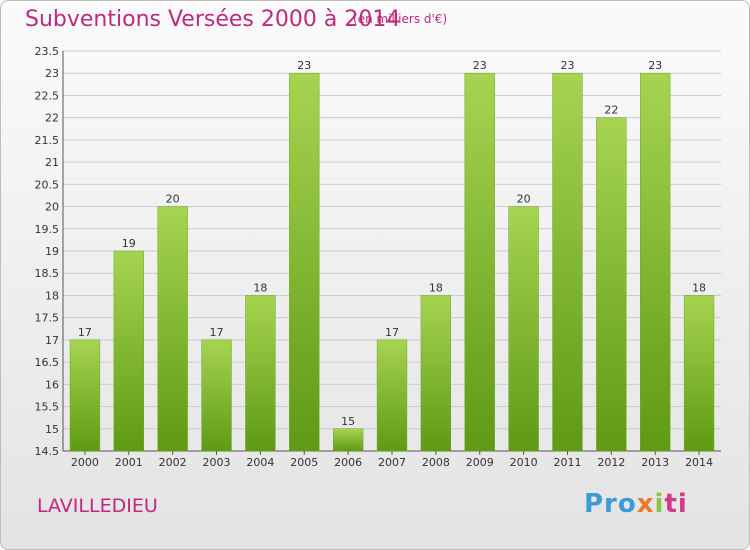 The height and width of the screenshot is (550, 750). What do you see at coordinates (260, 373) in the screenshot?
I see `bar-2004` at bounding box center [260, 373].